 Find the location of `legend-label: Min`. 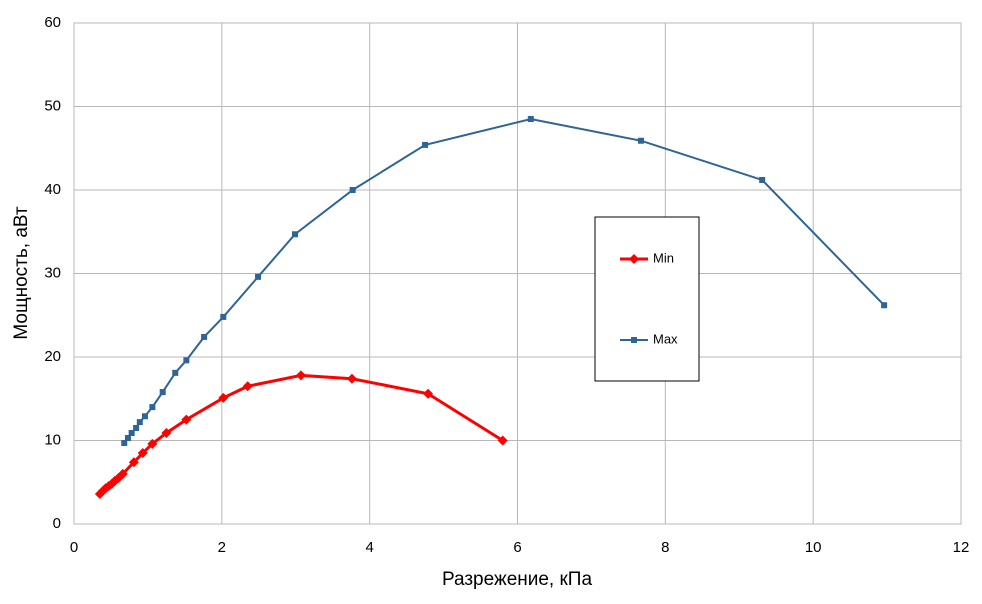

legend-label: Min is located at coordinates (663, 257).